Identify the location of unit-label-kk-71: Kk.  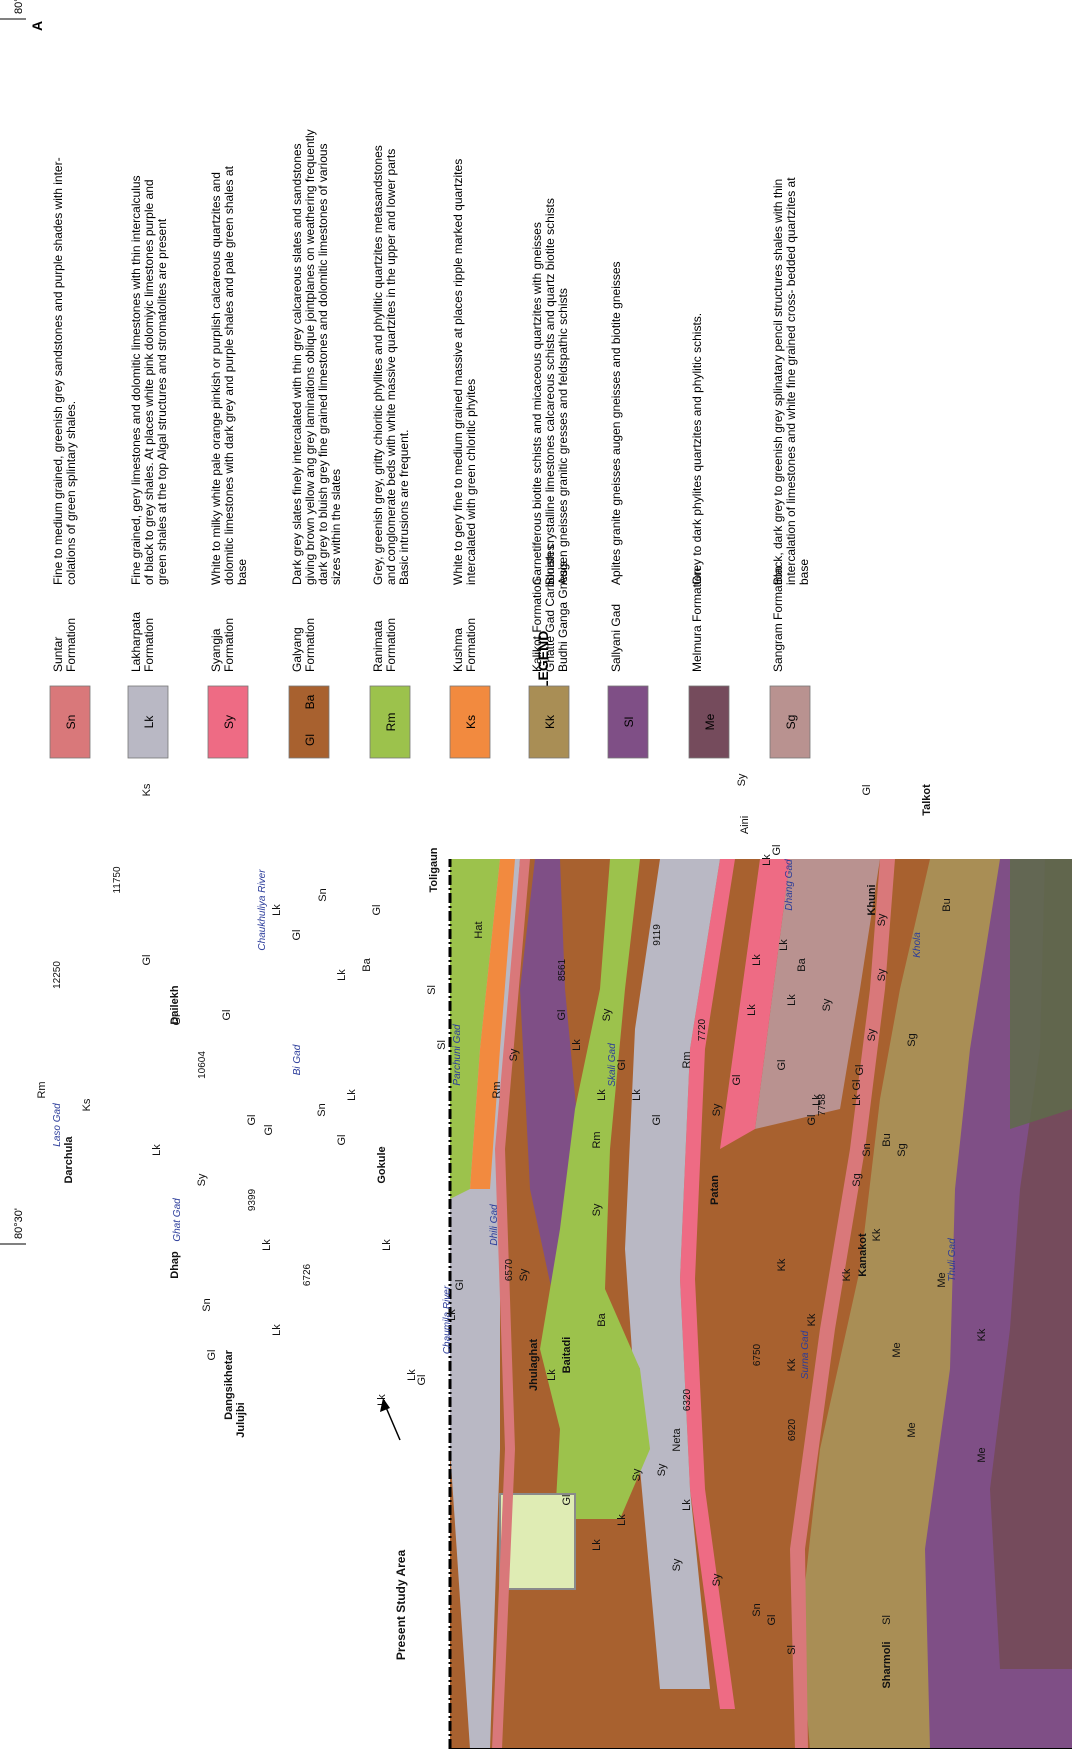
(782, 1264).